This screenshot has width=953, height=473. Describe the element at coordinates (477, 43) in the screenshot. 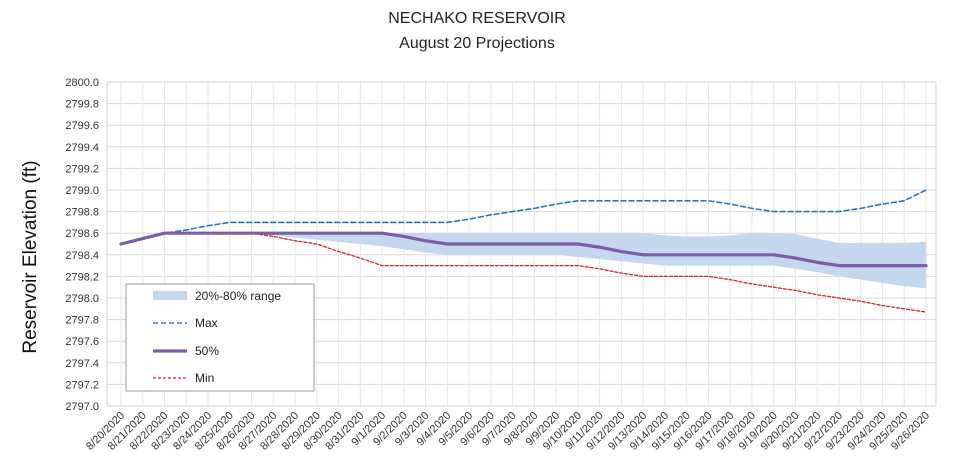

I see `chart-subtitle: August 20 Projections` at that location.